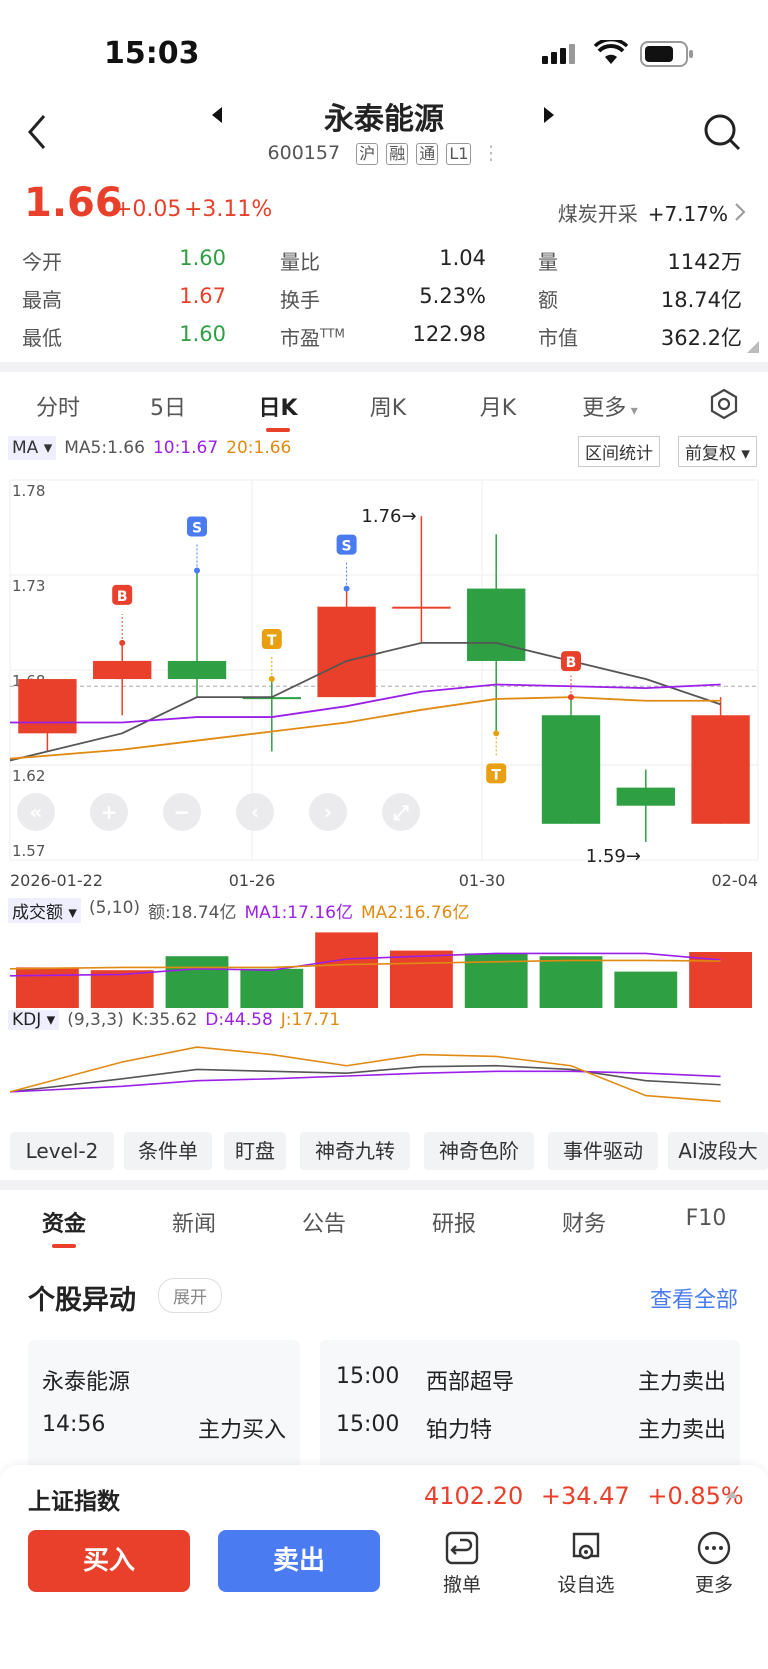  Describe the element at coordinates (47, 987) in the screenshot. I see `volume-bar` at that location.